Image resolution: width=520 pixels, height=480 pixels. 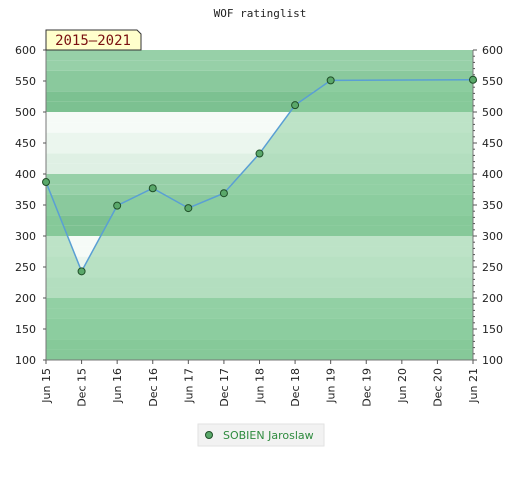 What do you see at coordinates (117, 386) in the screenshot?
I see `x-tick-label: Jun 16` at bounding box center [117, 386].